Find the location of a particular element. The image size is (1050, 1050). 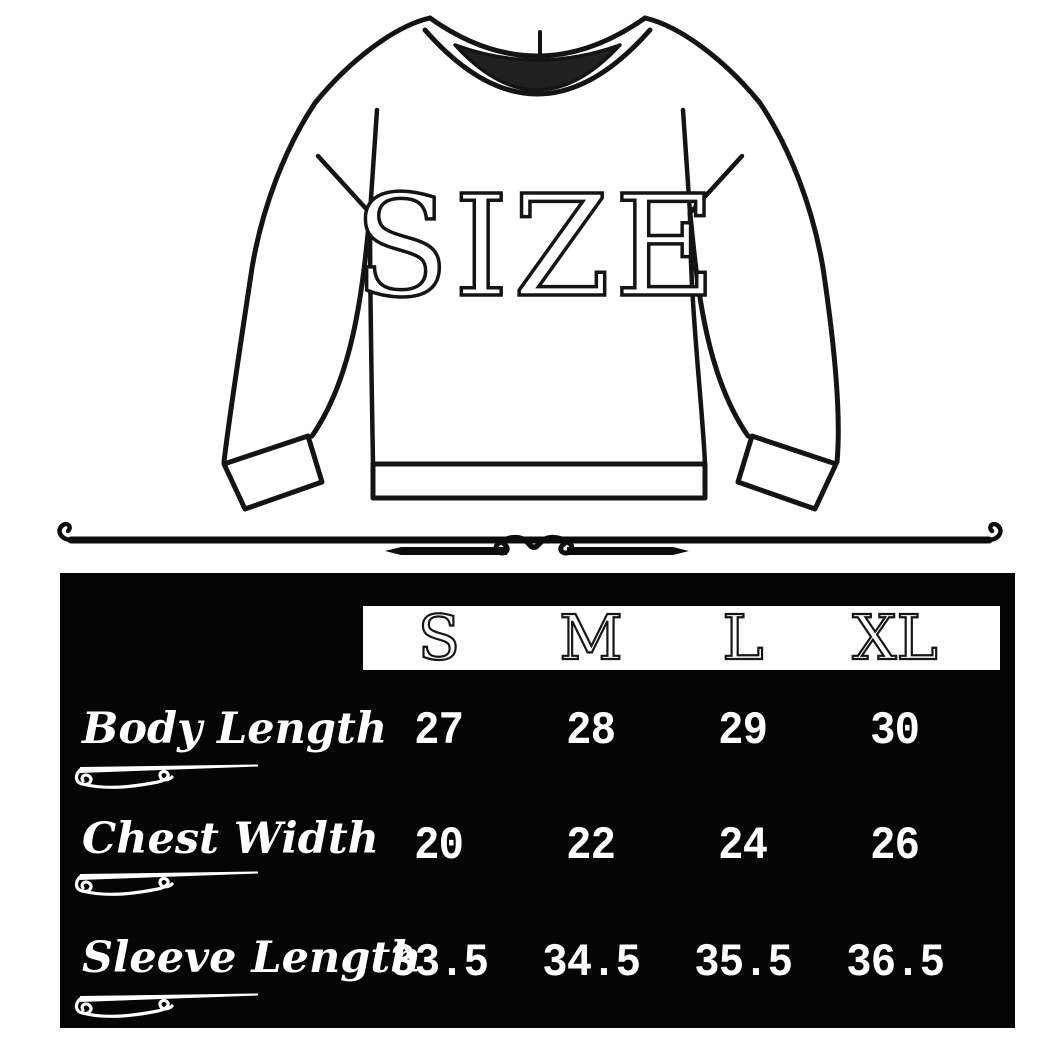

right-sleeve-inner is located at coordinates (719, 324).